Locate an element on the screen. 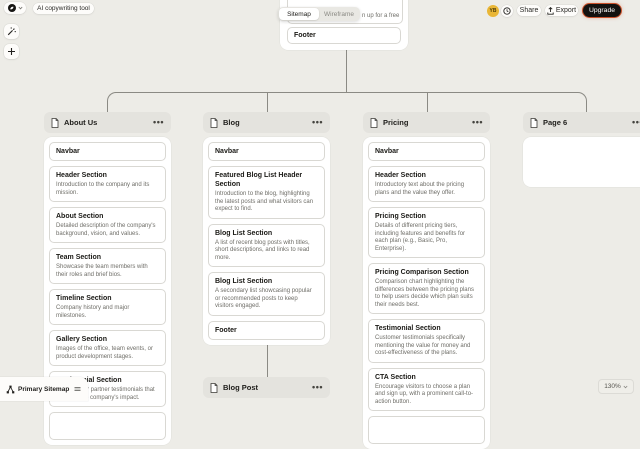  share-label: Share is located at coordinates (529, 10).